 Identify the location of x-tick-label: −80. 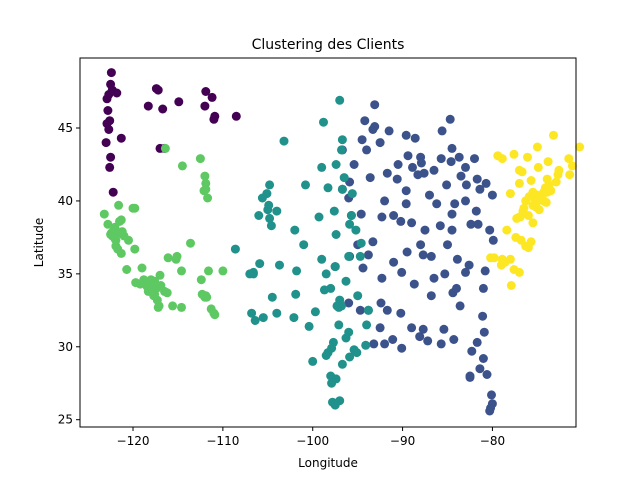
(492, 441).